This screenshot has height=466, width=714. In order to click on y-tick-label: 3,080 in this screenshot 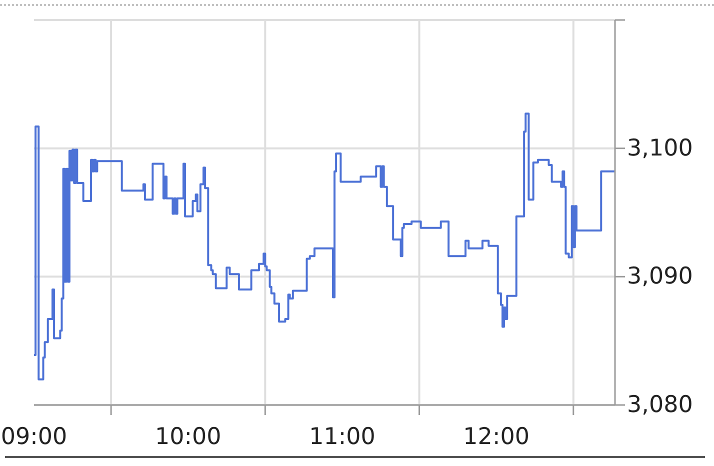, I will do `click(660, 405)`.